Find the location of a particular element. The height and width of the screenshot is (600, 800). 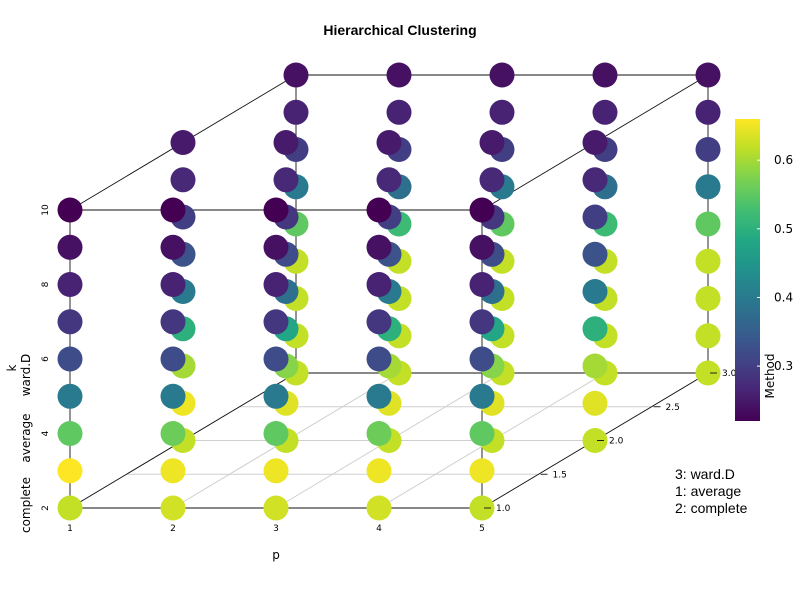

y-tick-label: 8 is located at coordinates (46, 284).